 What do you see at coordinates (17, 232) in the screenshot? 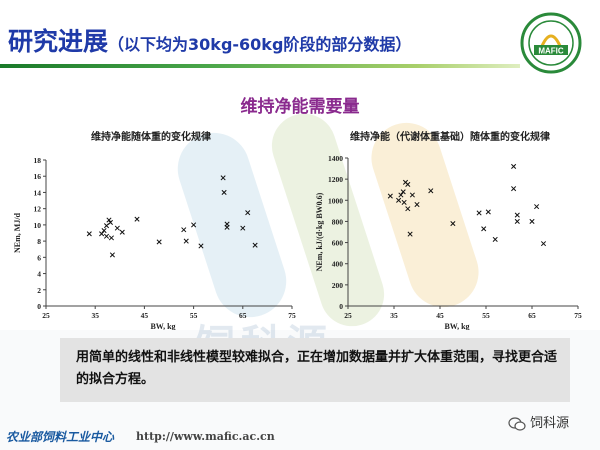
I see `y-axis-label: NEm, MJ/d` at bounding box center [17, 232].